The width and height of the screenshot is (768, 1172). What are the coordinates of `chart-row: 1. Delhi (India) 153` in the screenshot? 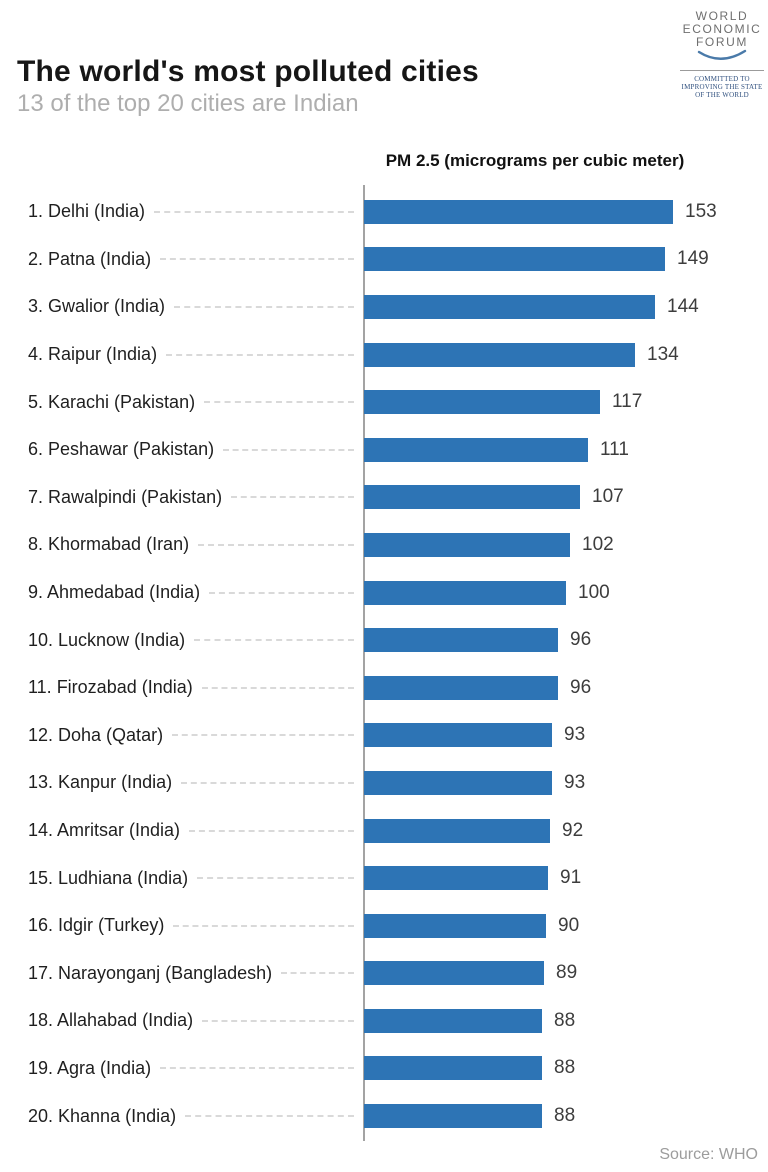 It's located at (384, 212).